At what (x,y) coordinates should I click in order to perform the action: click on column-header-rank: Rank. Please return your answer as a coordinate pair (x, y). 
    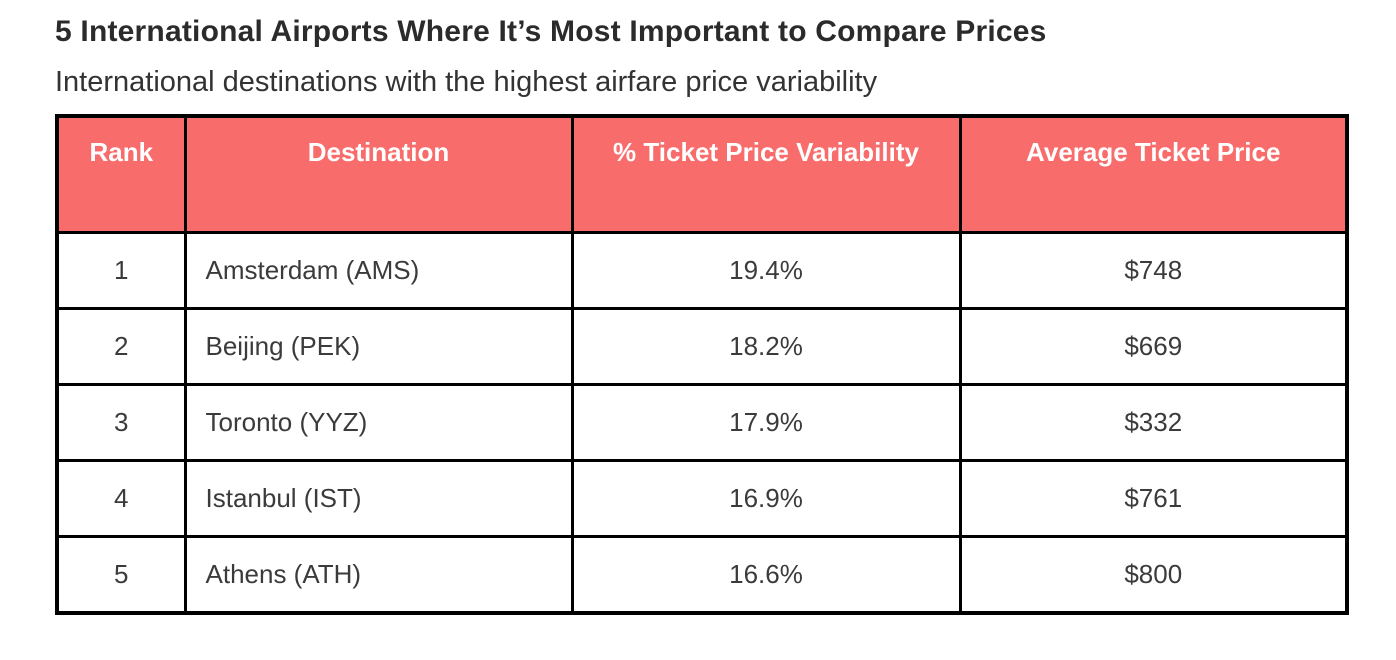
    Looking at the image, I should click on (121, 174).